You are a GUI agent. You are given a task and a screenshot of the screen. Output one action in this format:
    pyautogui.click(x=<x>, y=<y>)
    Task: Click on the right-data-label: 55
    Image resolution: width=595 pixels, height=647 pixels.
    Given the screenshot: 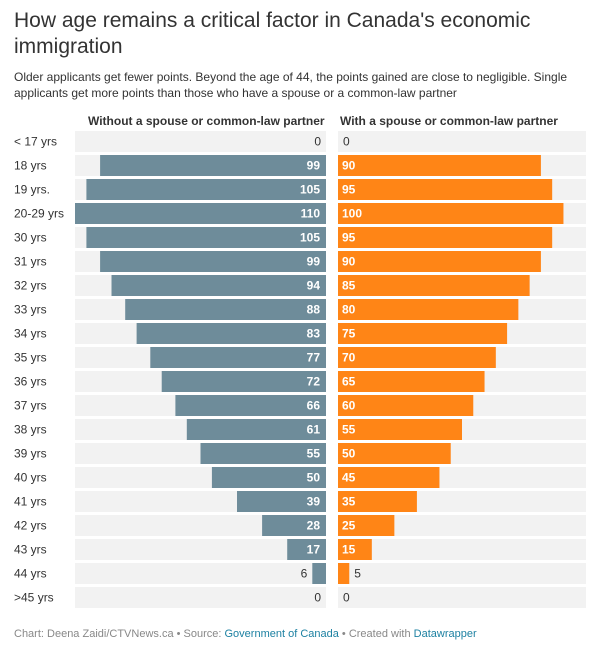 What is the action you would take?
    pyautogui.click(x=349, y=430)
    